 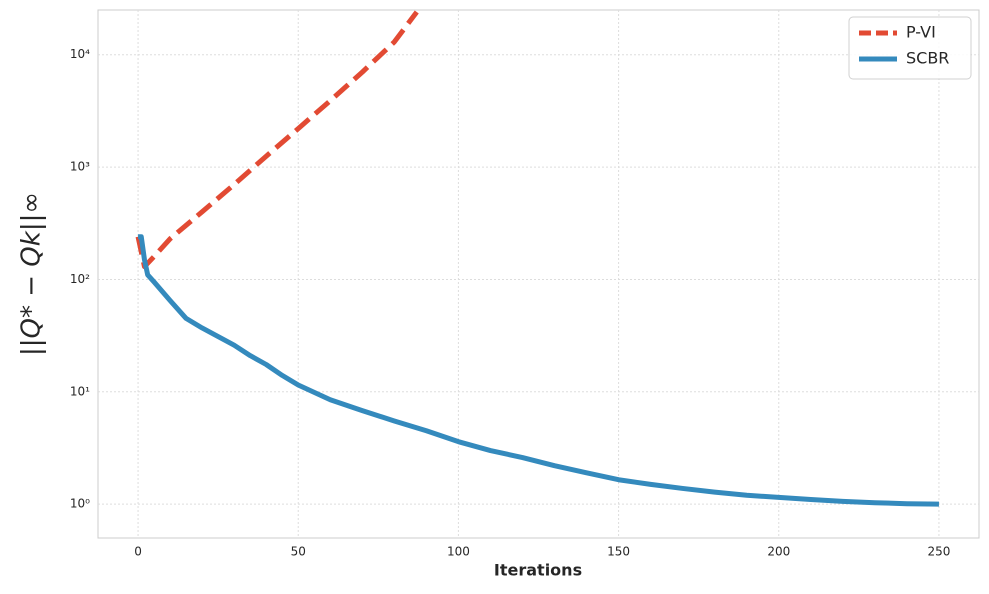 What do you see at coordinates (277, 140) in the screenshot?
I see `series-line` at bounding box center [277, 140].